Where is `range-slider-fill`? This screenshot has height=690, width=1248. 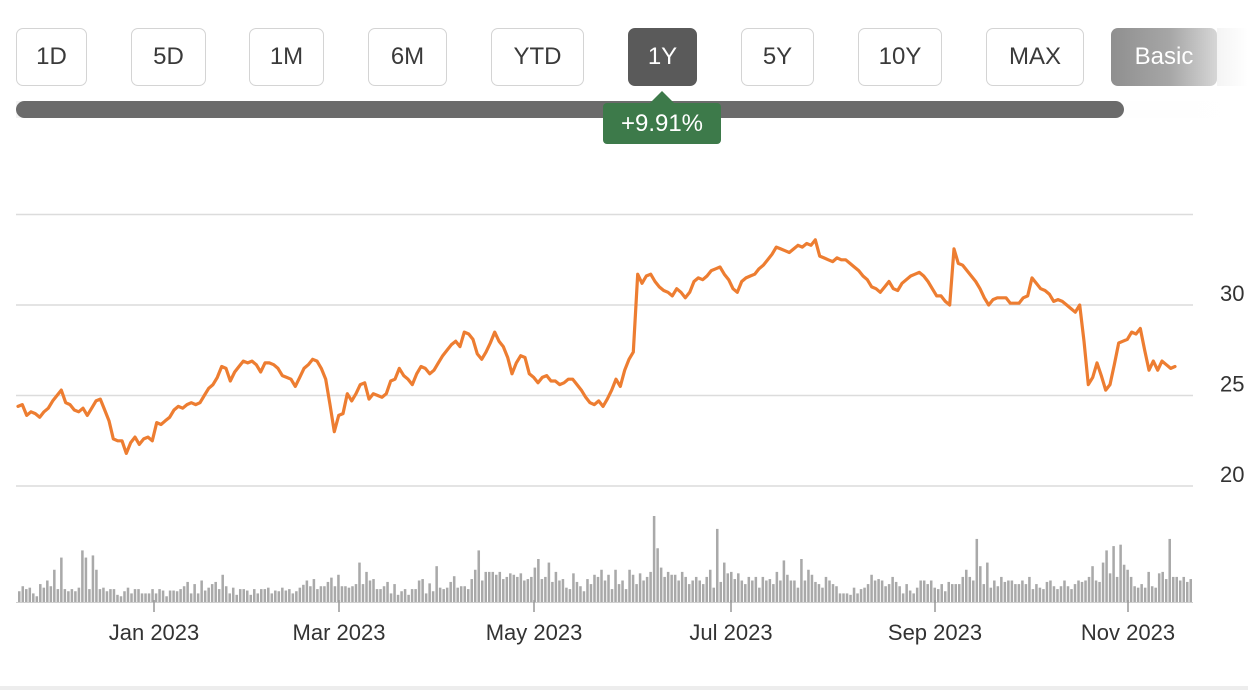
range-slider-fill is located at coordinates (570, 109).